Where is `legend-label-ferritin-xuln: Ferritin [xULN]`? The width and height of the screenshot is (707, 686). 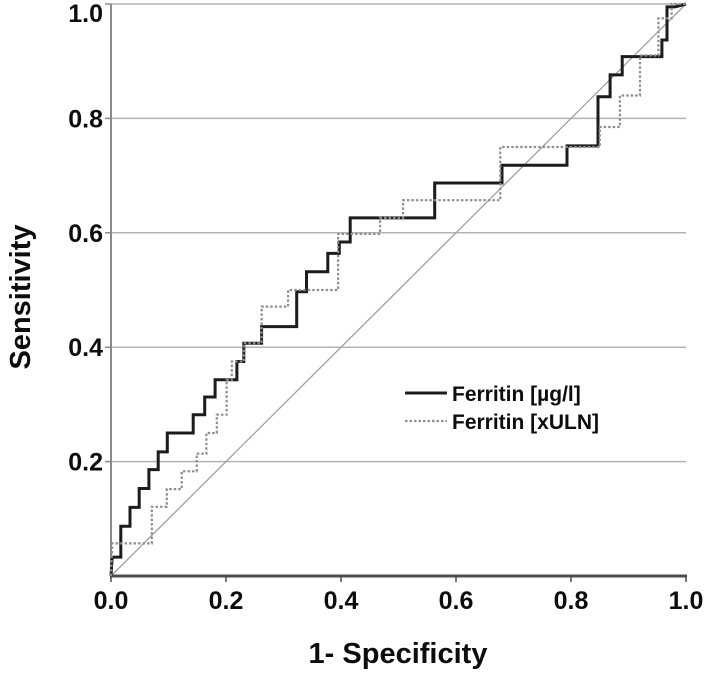 legend-label-ferritin-xuln: Ferritin [xULN] is located at coordinates (525, 422).